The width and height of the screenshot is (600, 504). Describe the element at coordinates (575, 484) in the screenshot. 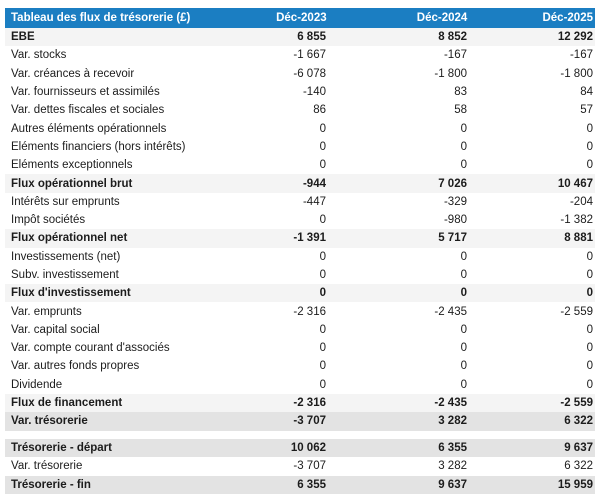

I see `row-value-dec-2025: 15 959` at that location.